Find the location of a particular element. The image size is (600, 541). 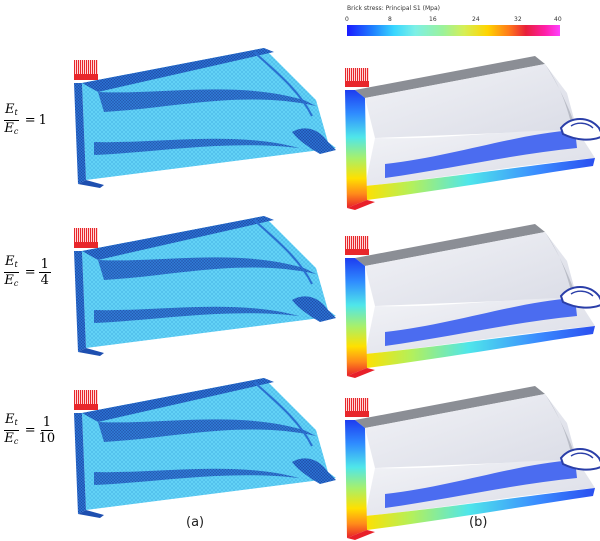

colorbar-tick-4: 32 is located at coordinates (518, 19).